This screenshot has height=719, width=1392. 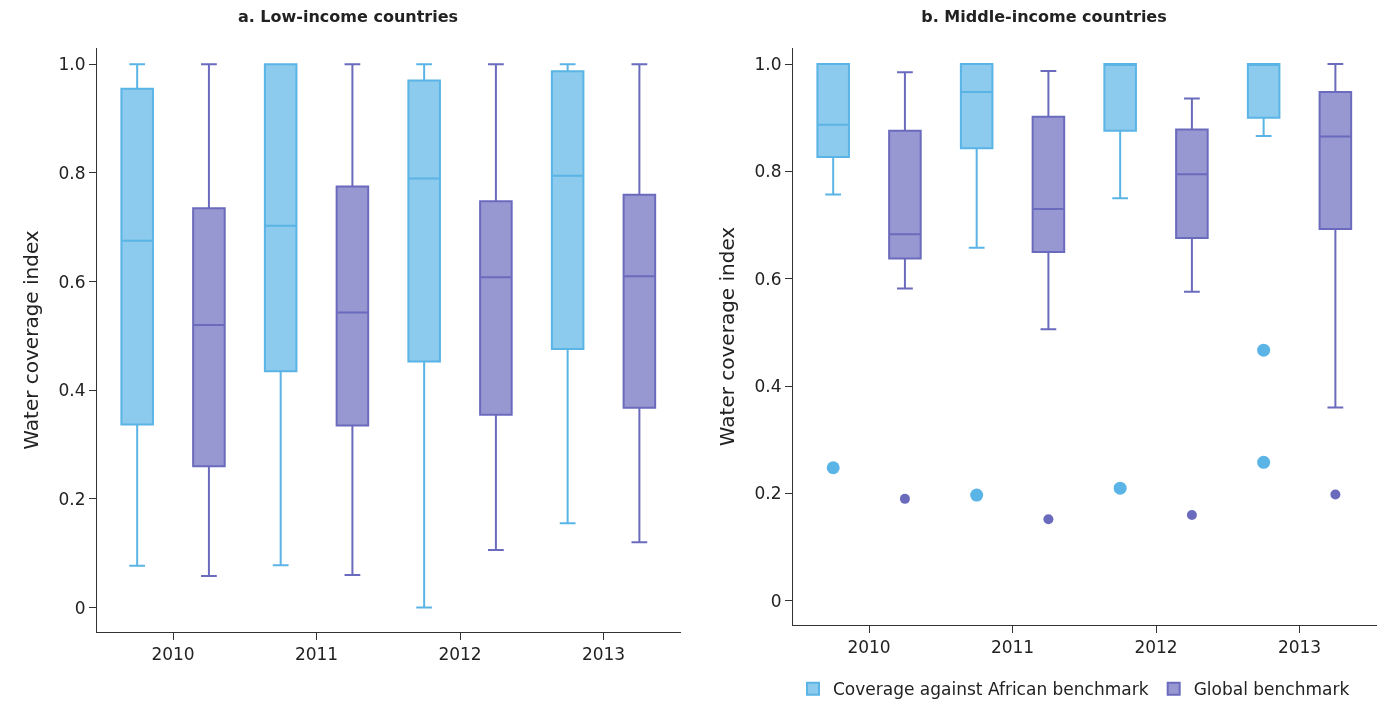 I want to click on legend-label: Global benchmark, so click(x=1271, y=689).